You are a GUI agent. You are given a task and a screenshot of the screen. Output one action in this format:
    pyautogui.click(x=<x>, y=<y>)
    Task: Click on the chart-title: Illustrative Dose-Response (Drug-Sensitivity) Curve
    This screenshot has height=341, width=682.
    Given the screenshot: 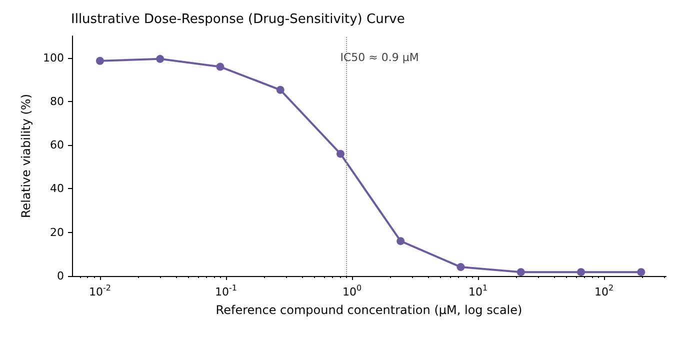 What is the action you would take?
    pyautogui.click(x=238, y=19)
    